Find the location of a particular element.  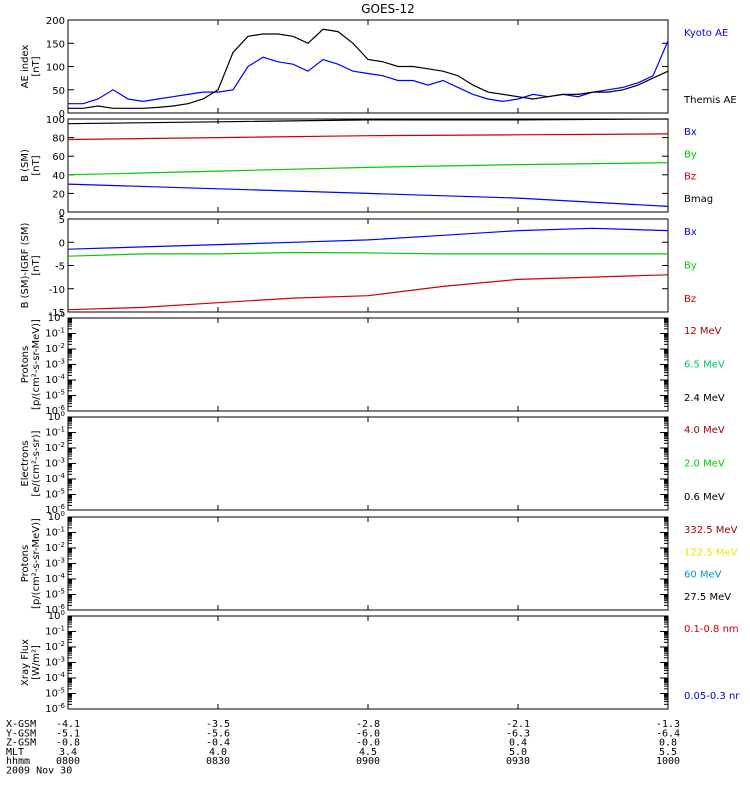

ephemeris-value: 0.4 is located at coordinates (518, 743).